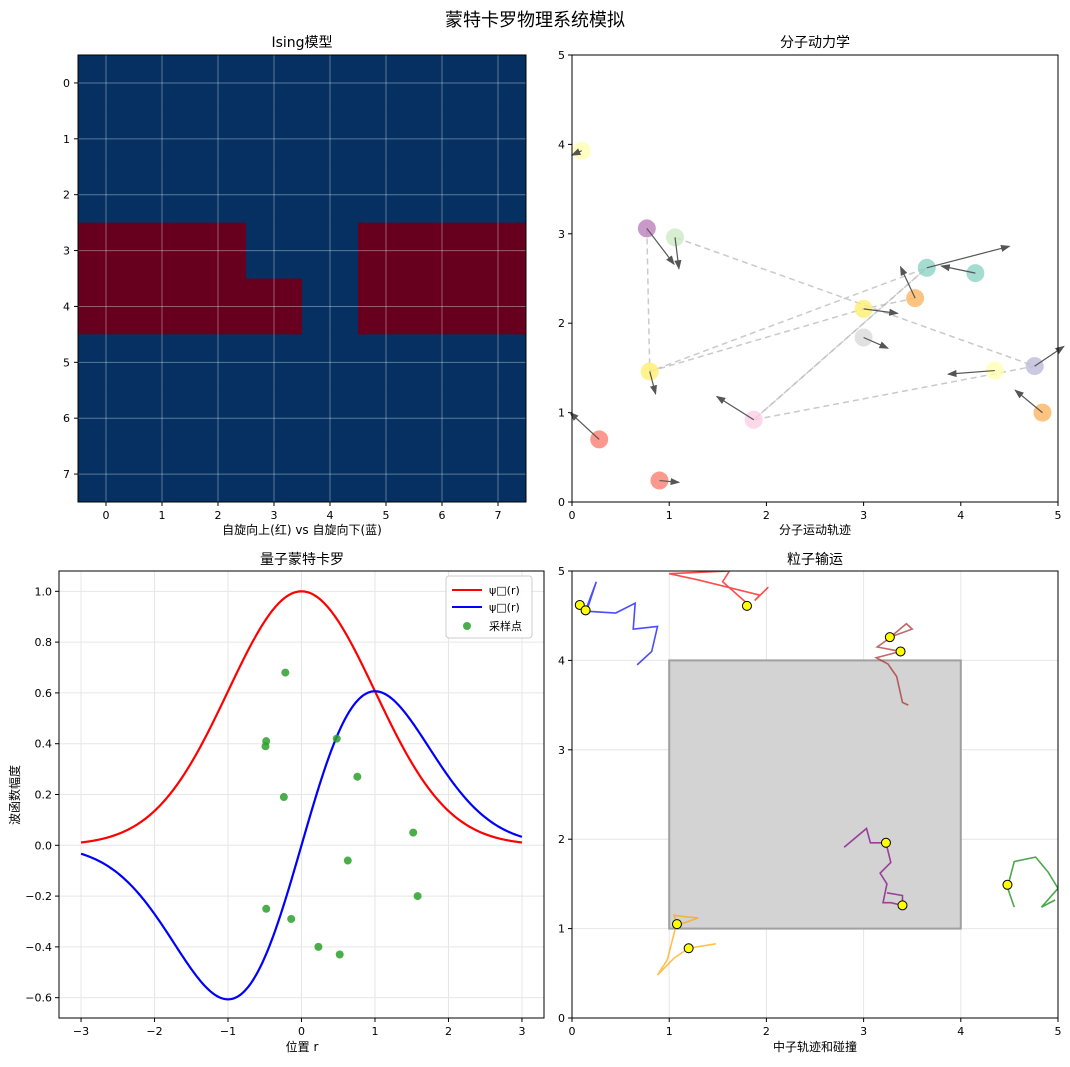 This screenshot has width=1070, height=1067. I want to click on ising-xtick-label: 0, so click(106, 515).